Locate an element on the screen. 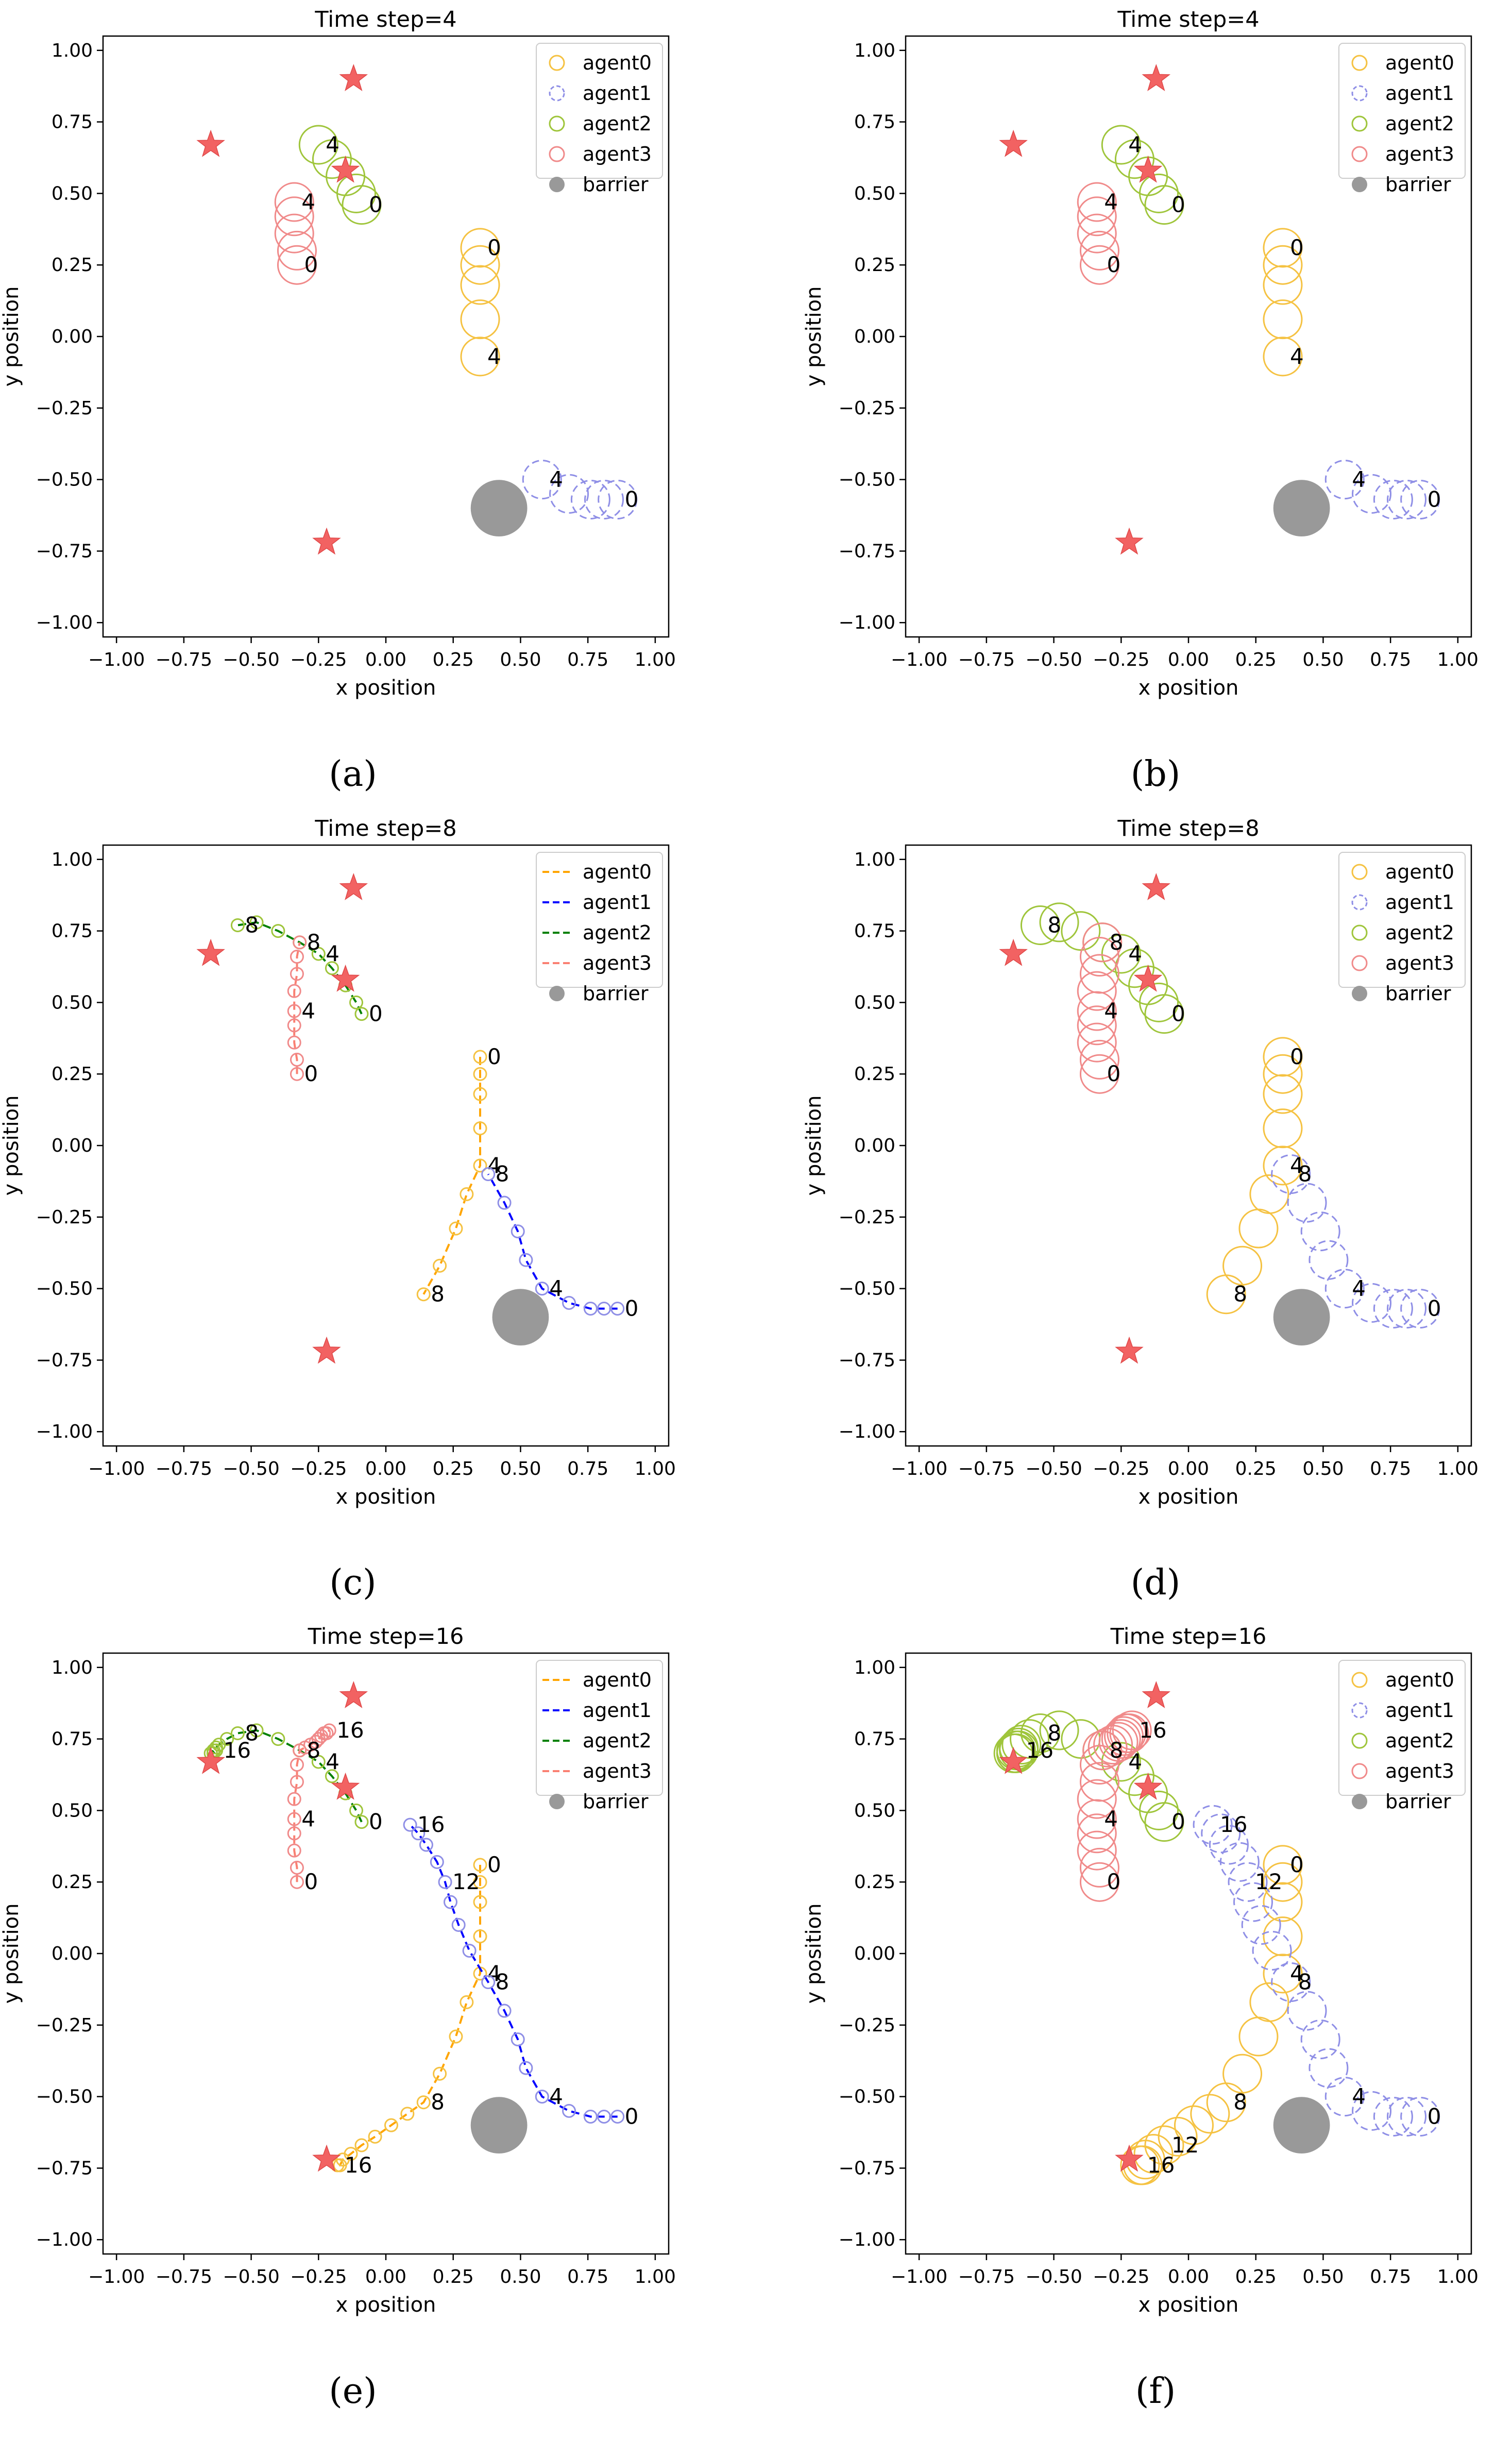  agent-series-agent3: 04 is located at coordinates (296, 233).